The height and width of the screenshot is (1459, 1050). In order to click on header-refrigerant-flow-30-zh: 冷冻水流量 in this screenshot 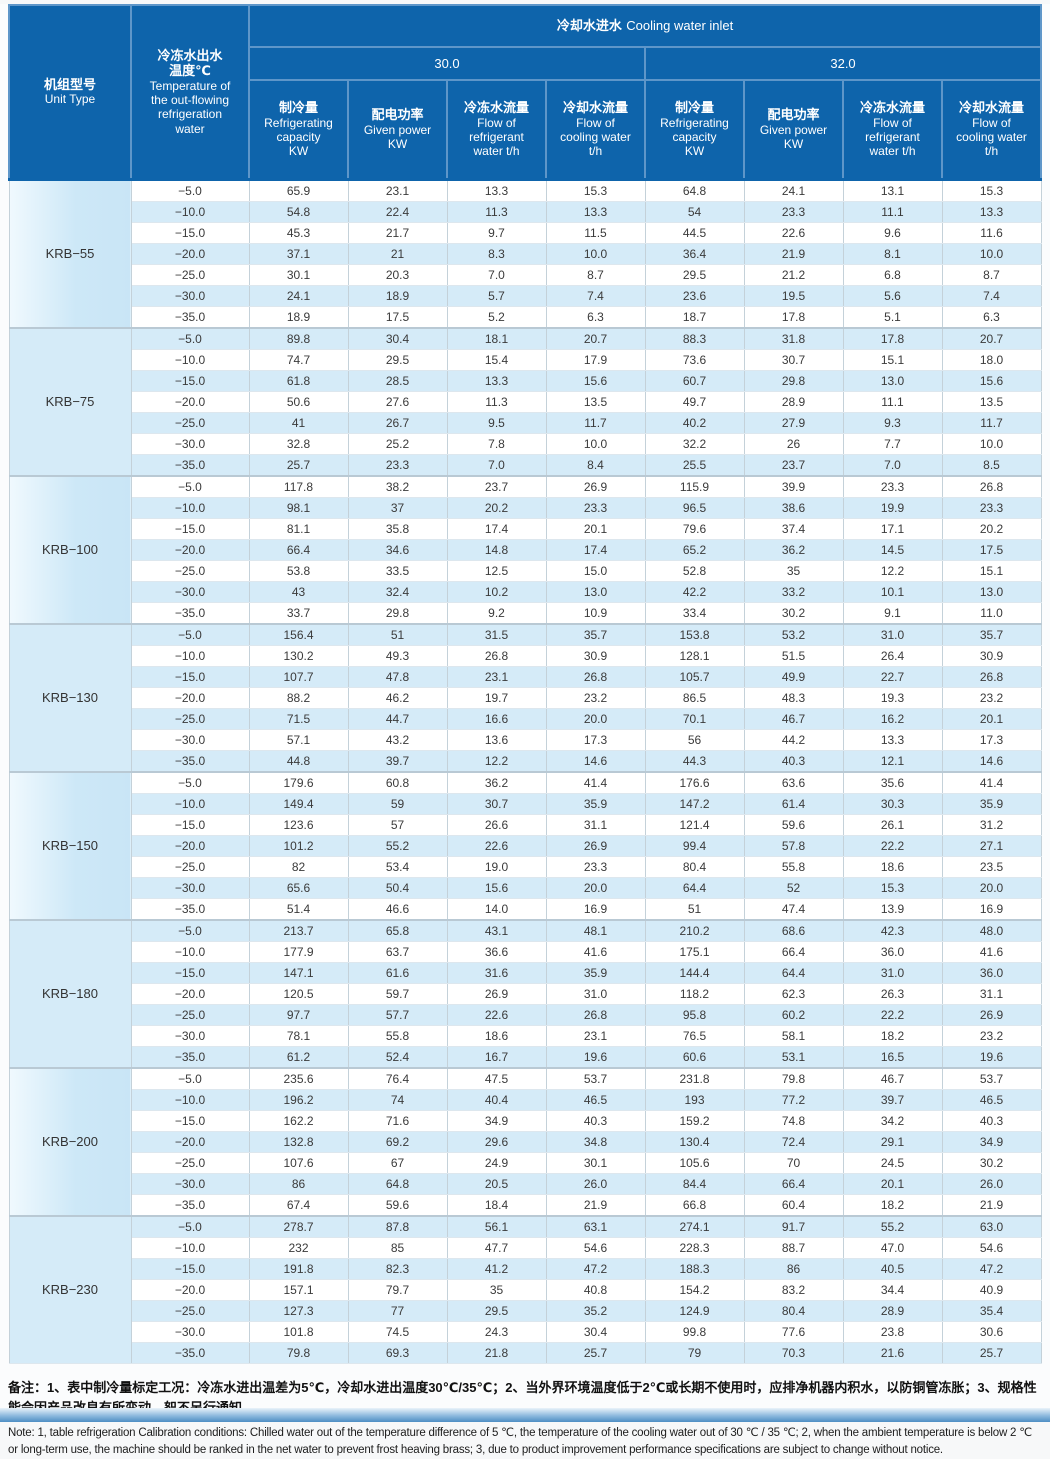, I will do `click(496, 108)`.